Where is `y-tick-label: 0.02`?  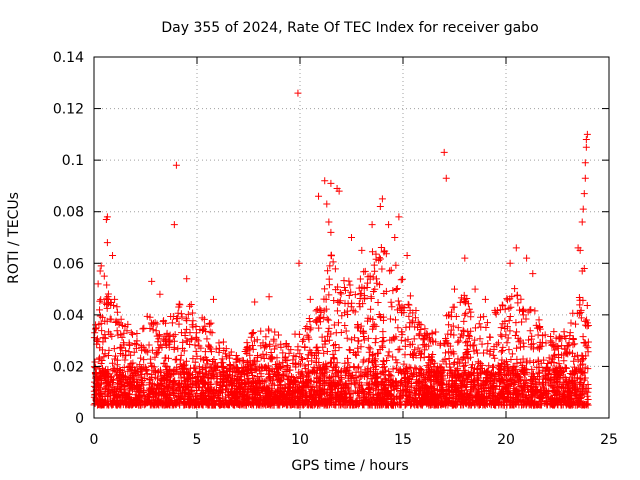 y-tick-label: 0.02 is located at coordinates (68, 367).